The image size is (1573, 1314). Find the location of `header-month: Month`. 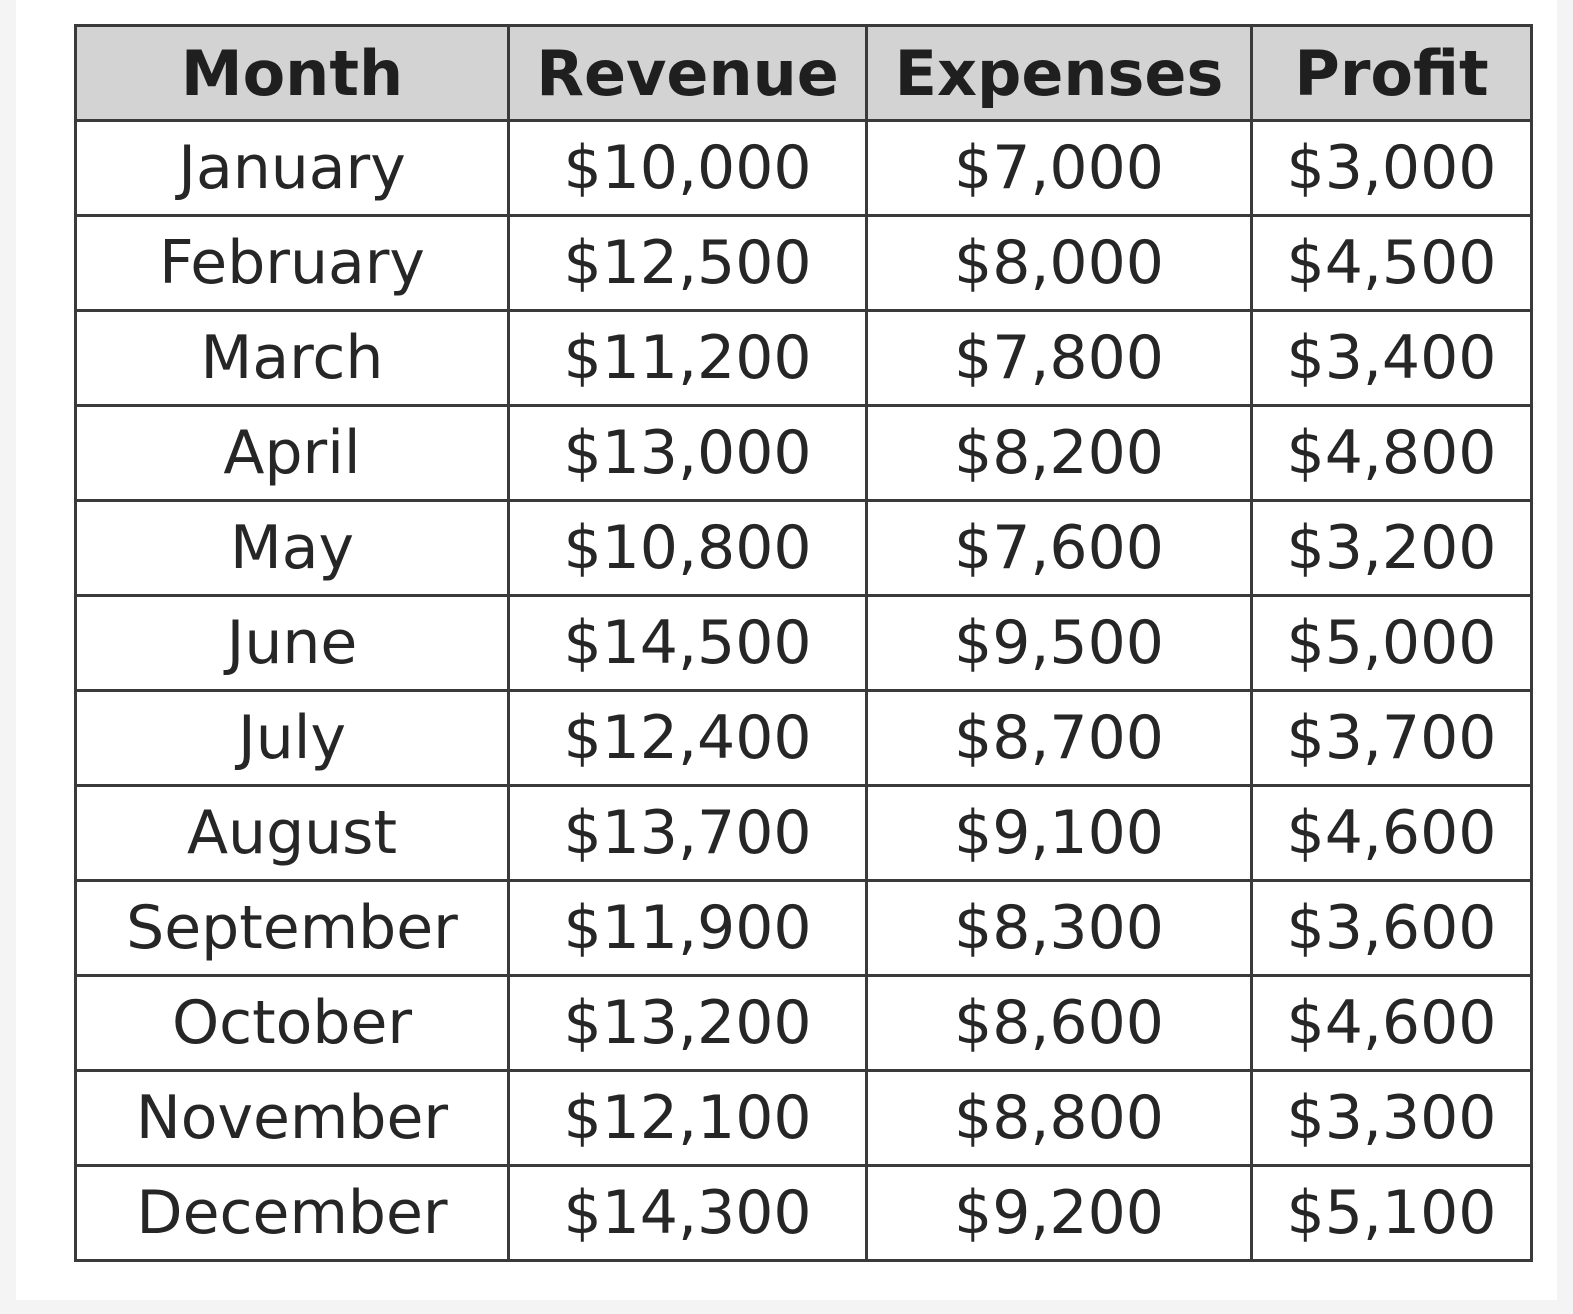

header-month: Month is located at coordinates (292, 73).